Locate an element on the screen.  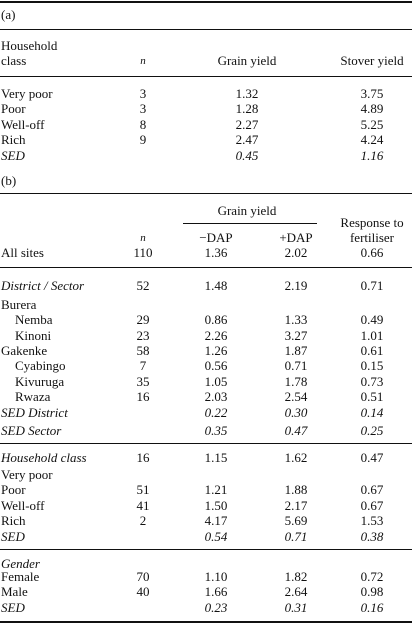
sed-district-minus: 0.22 is located at coordinates (216, 412).